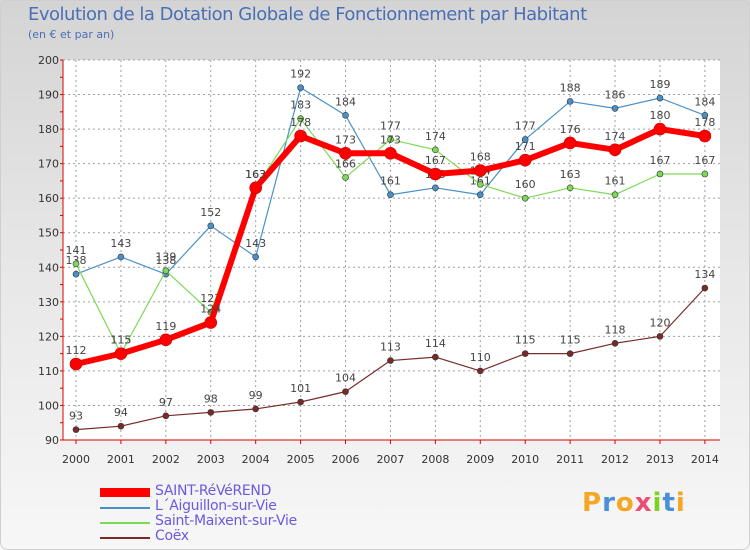  Describe the element at coordinates (643, 503) in the screenshot. I see `logo-letter: x` at that location.